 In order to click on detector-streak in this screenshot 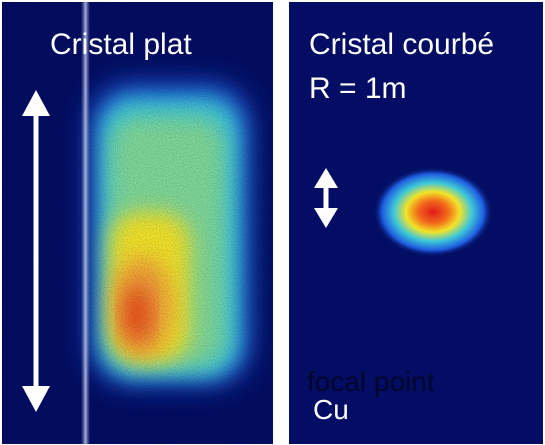, I will do `click(85, 223)`.